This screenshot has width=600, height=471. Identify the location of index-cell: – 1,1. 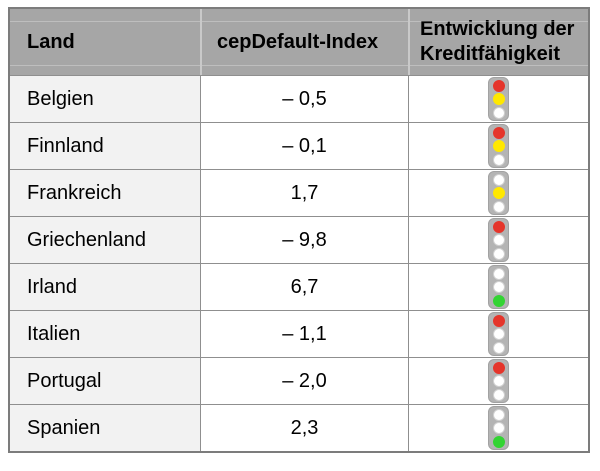
(304, 334).